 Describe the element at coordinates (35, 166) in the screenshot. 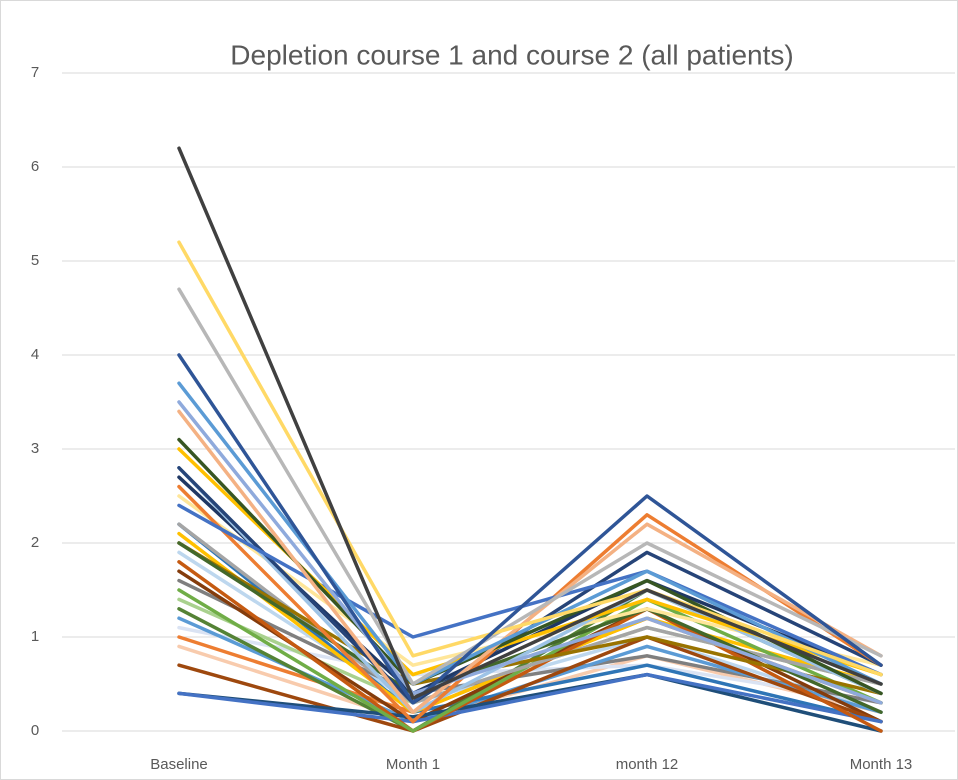

I see `y-tick-label: 6` at that location.